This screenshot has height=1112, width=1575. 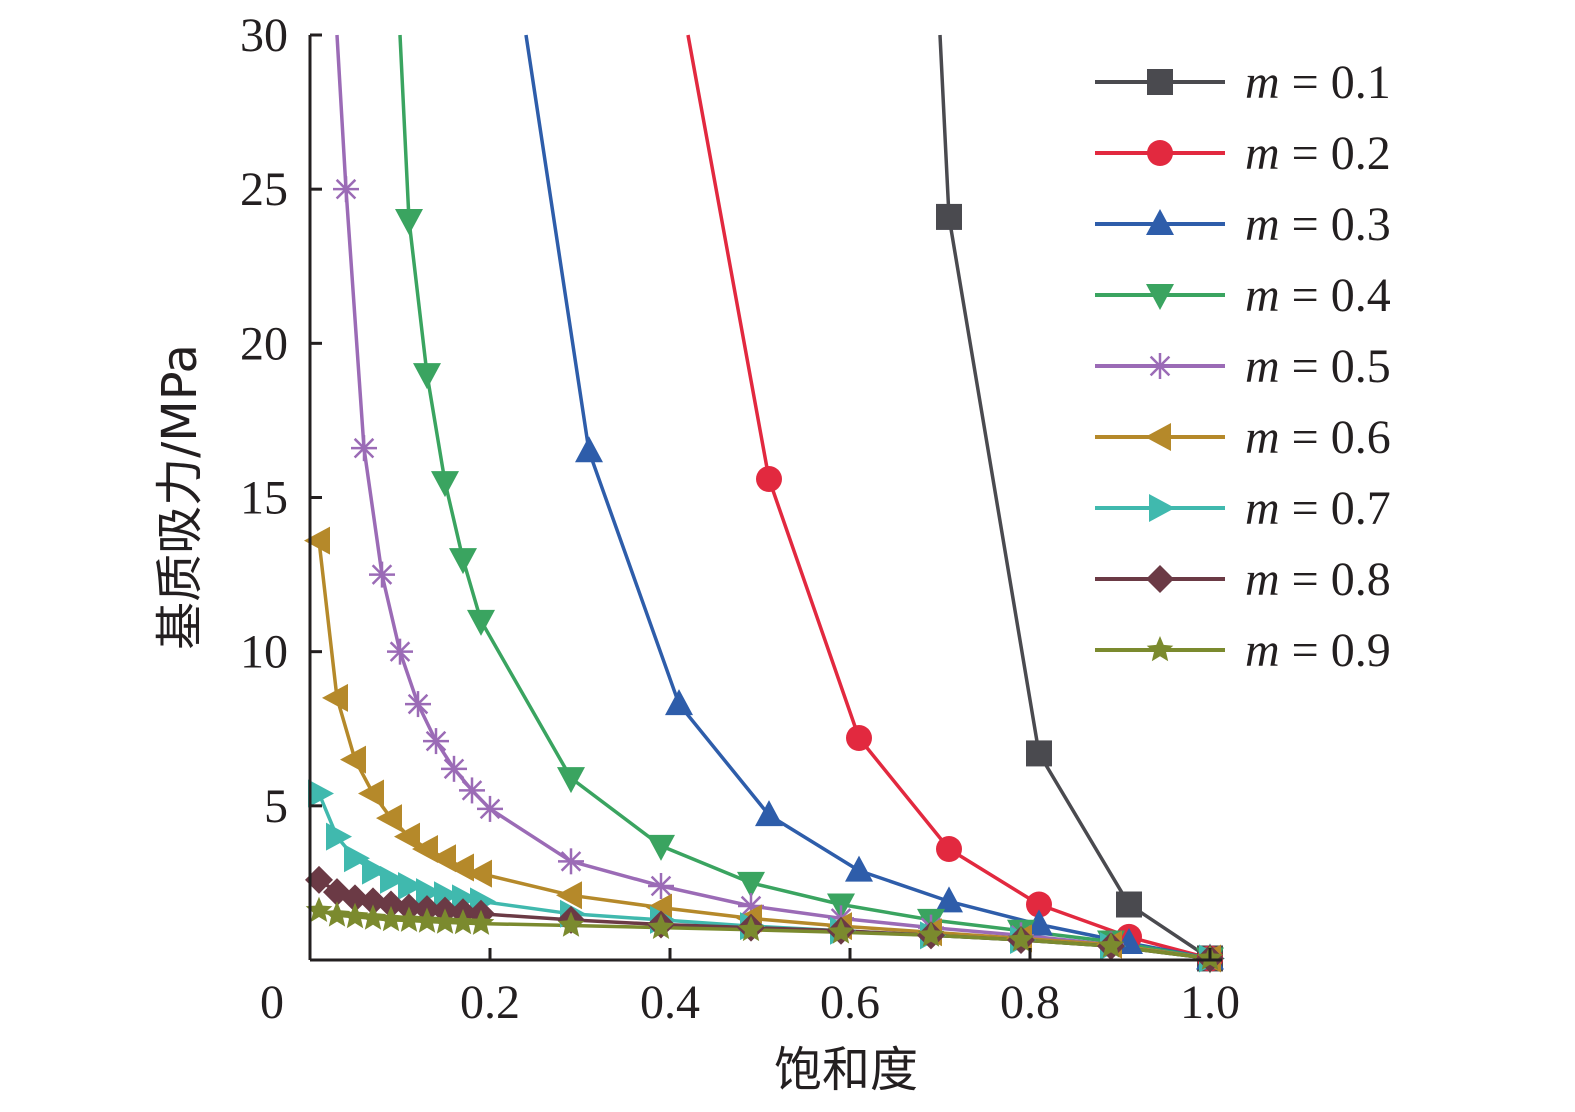 I want to click on legend-label-7: m = 0.7, so click(x=1318, y=508).